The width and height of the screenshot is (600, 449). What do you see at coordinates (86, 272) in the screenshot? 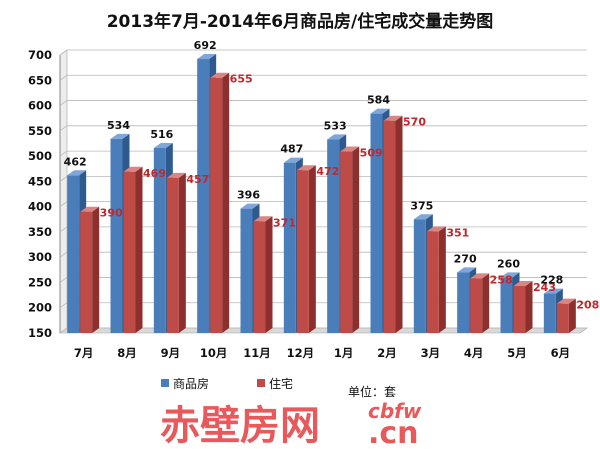
I see `bar-series-b-0-front` at bounding box center [86, 272].